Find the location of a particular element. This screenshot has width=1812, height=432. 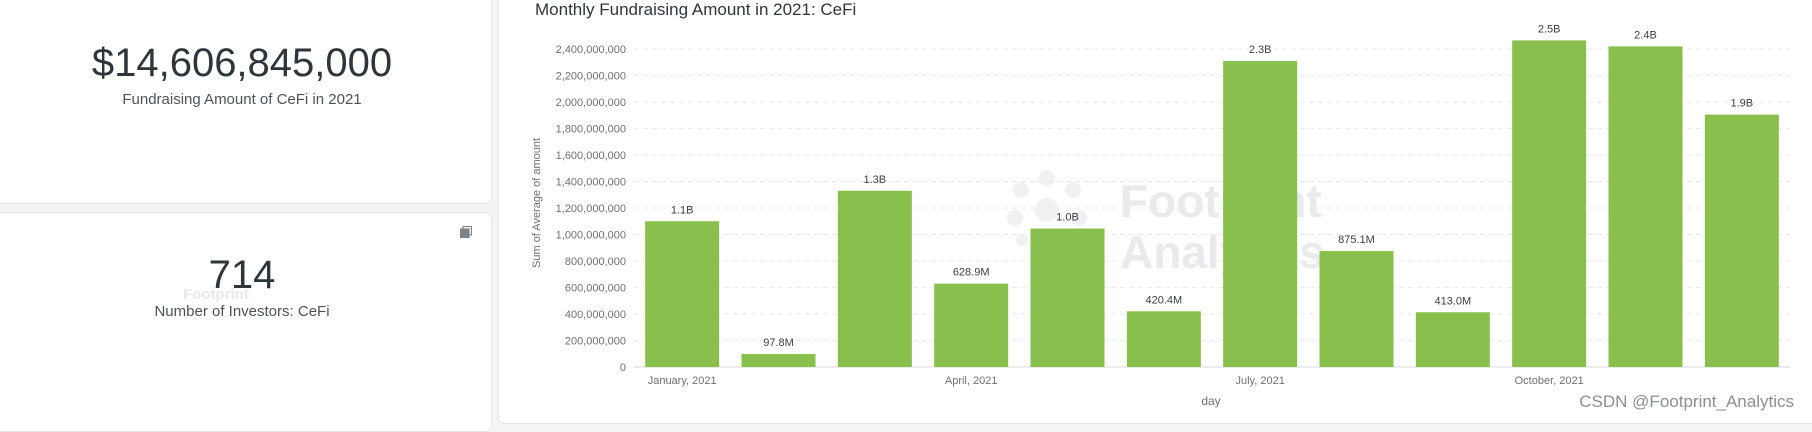

y-tick-label: 1,800,000,000 is located at coordinates (591, 130).